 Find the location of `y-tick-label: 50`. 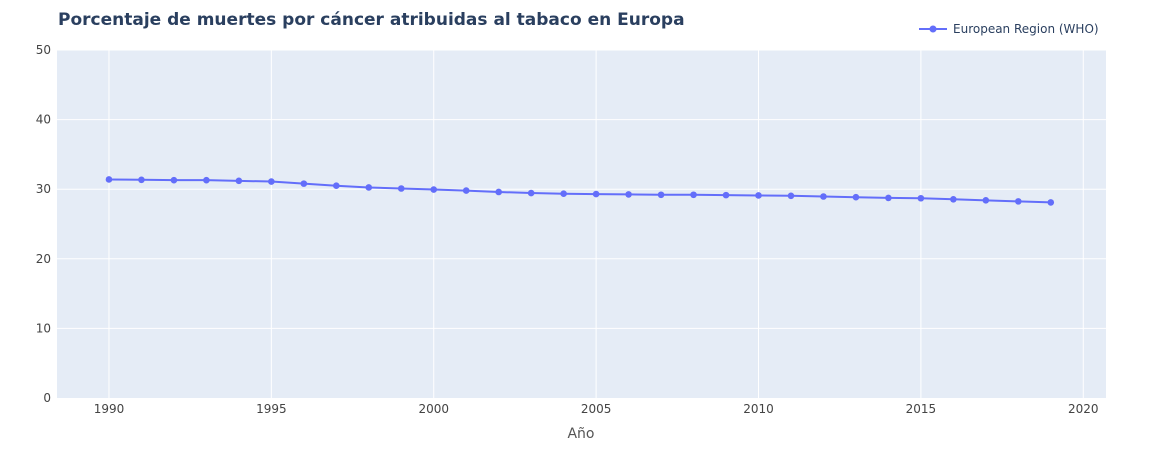

y-tick-label: 50 is located at coordinates (43, 50).